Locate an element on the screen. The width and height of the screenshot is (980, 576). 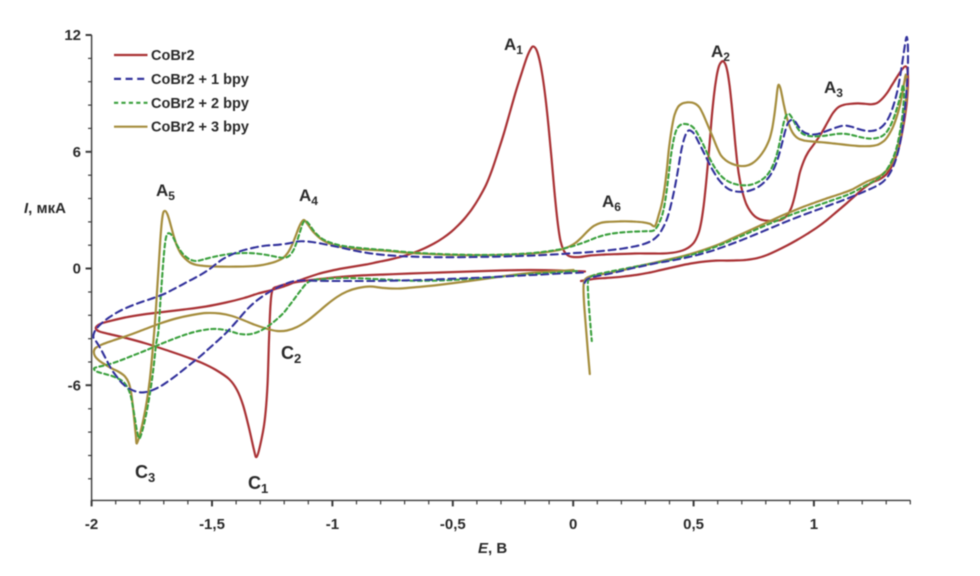
svg-text: E, В is located at coordinates (492, 548).